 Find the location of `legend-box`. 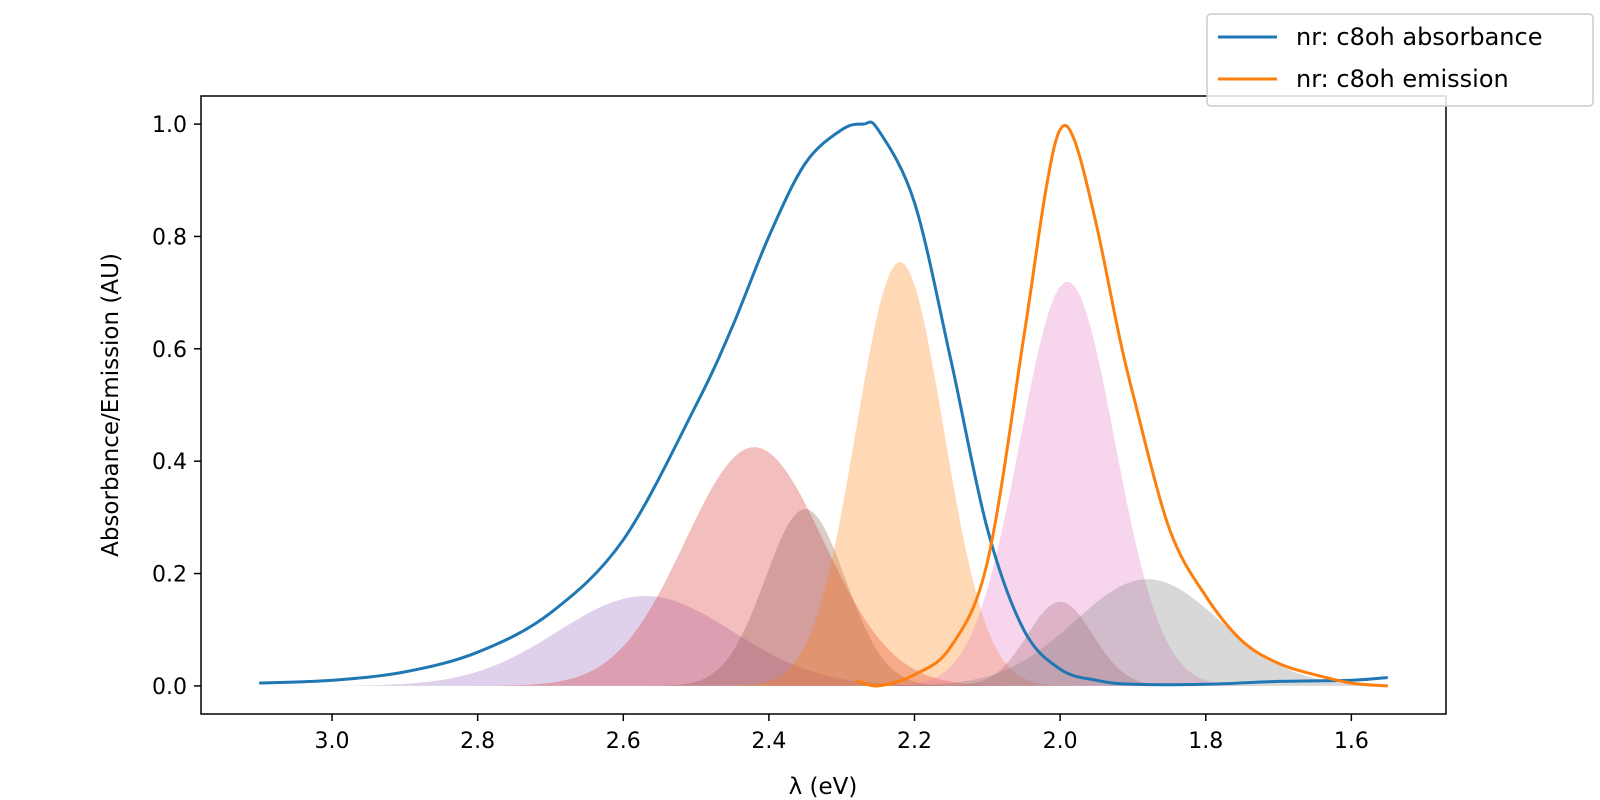

legend-box is located at coordinates (1400, 60).